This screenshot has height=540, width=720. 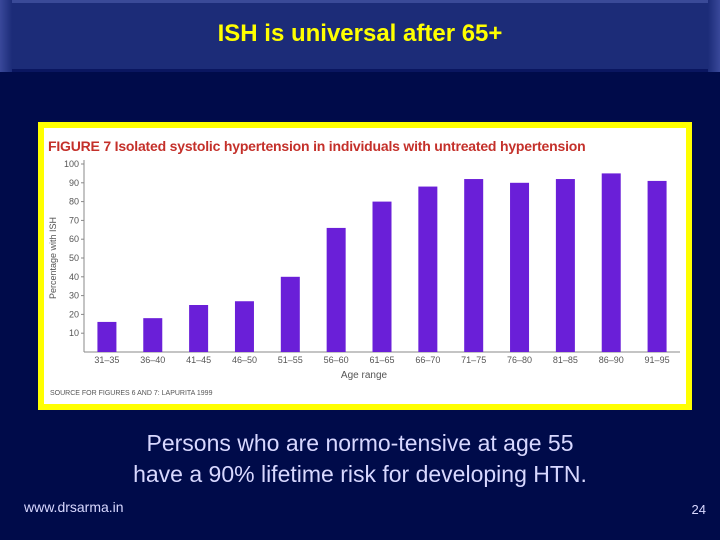 What do you see at coordinates (336, 289) in the screenshot?
I see `bar-56–60` at bounding box center [336, 289].